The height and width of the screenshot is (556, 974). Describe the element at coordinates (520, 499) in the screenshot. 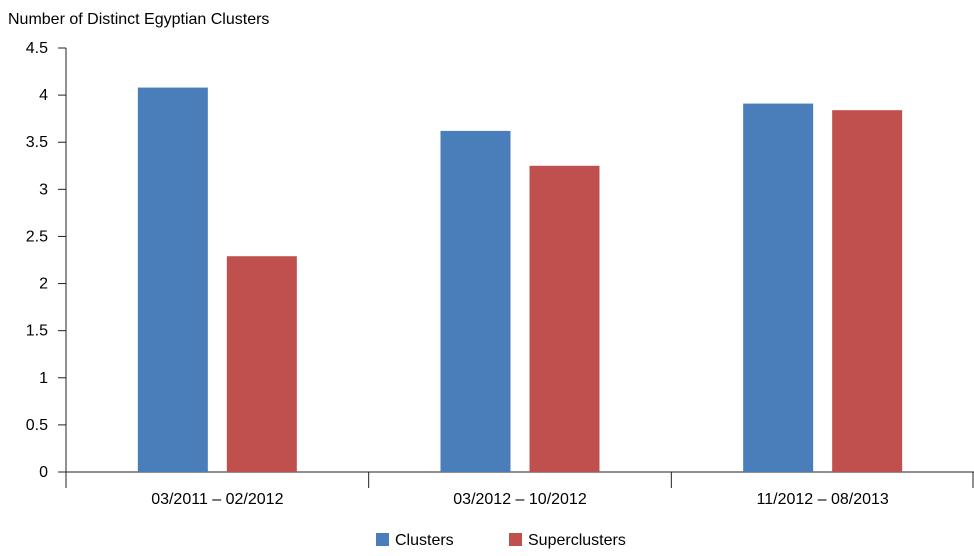

I see `x-category-label: 03/2012 – 10/2012` at that location.